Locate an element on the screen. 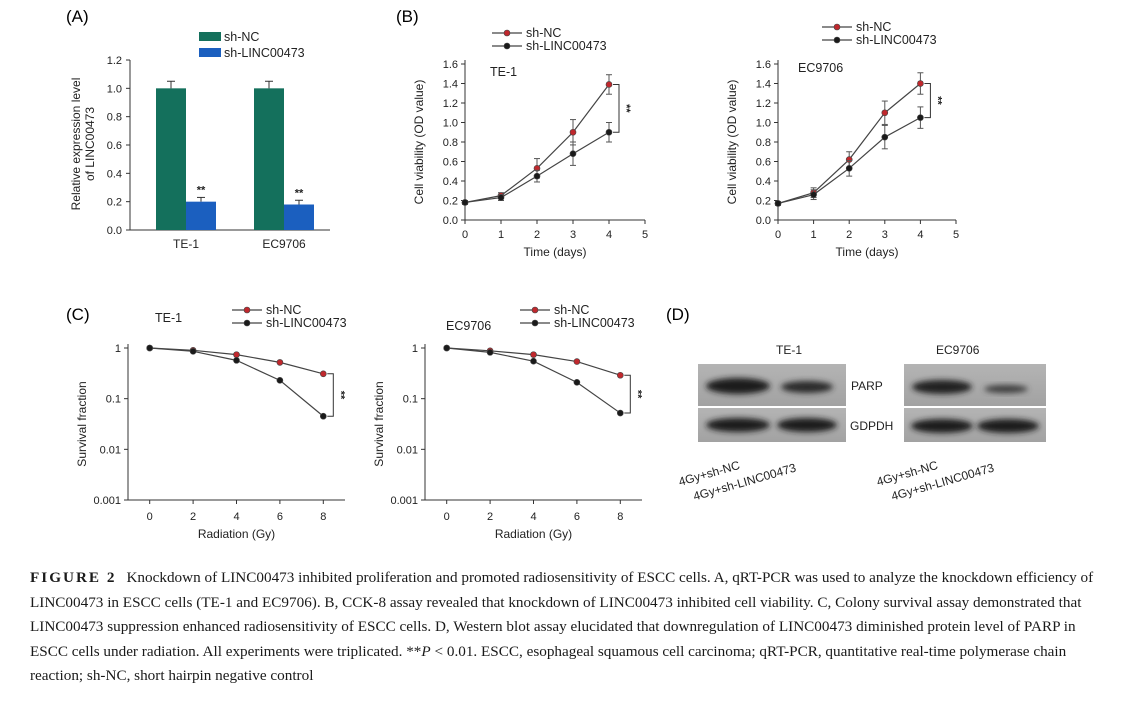 The image size is (1140, 716). panel-b-ec9706-legend-label: sh-LINC00473 is located at coordinates (896, 40).